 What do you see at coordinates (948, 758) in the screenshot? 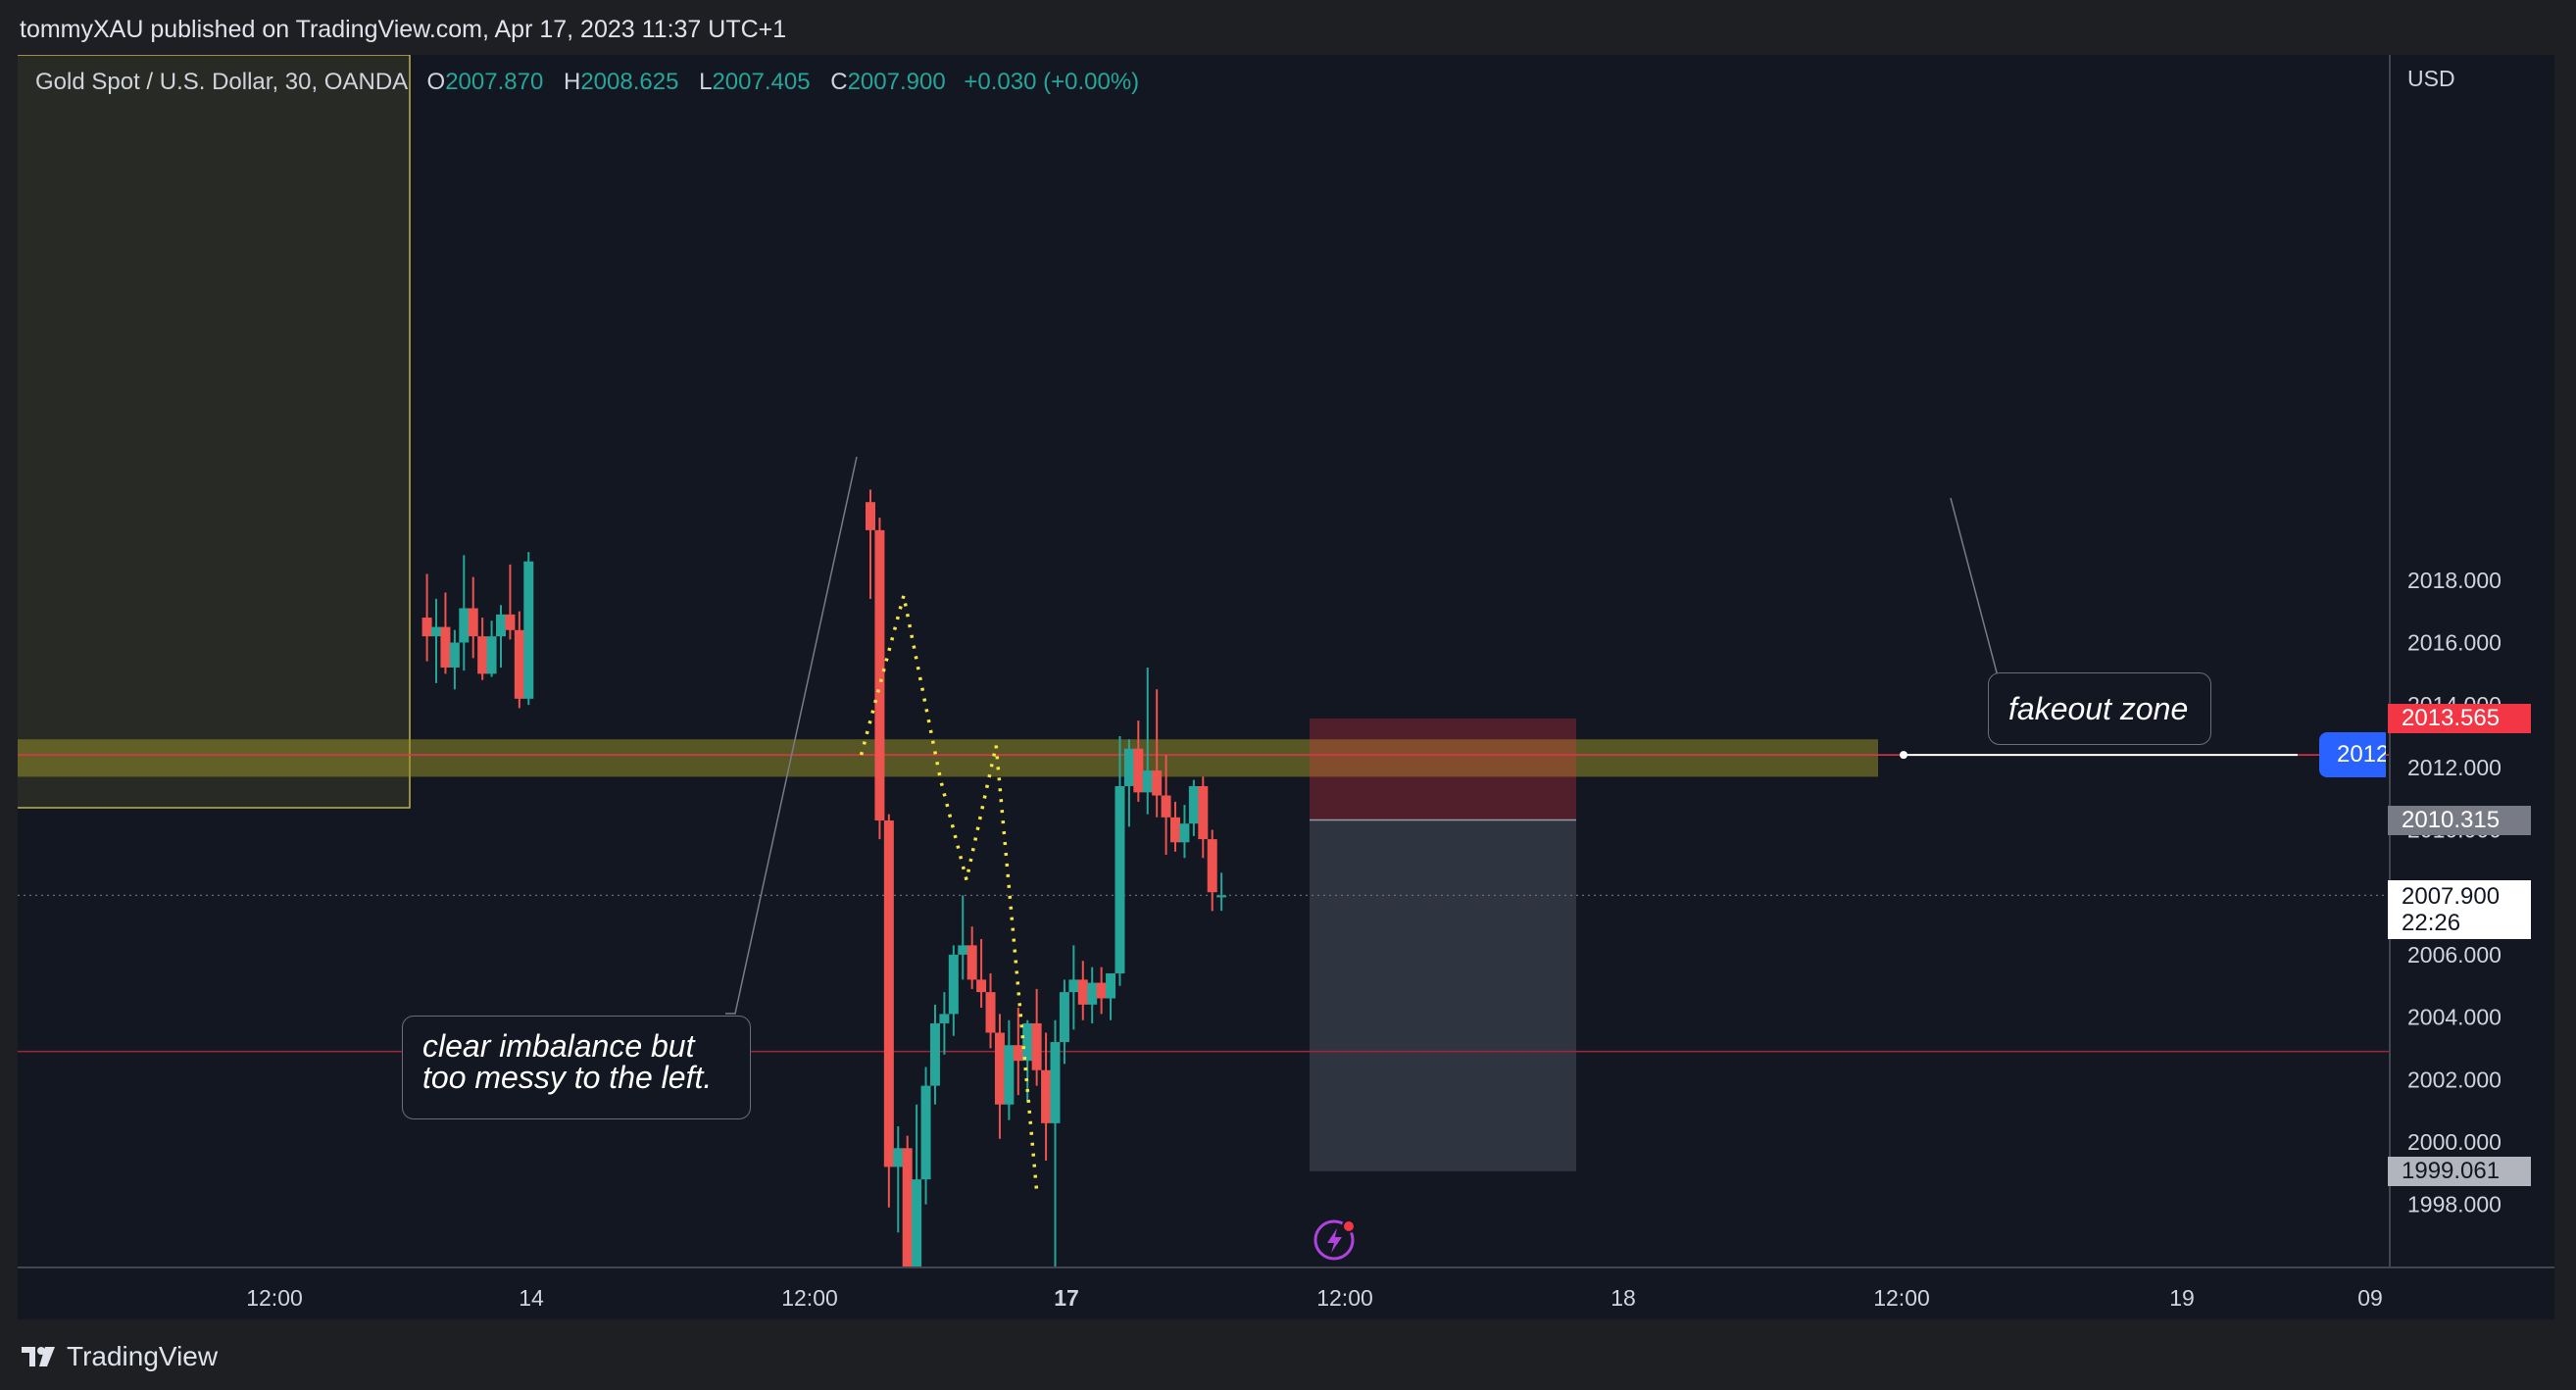
I see `supply-zone` at bounding box center [948, 758].